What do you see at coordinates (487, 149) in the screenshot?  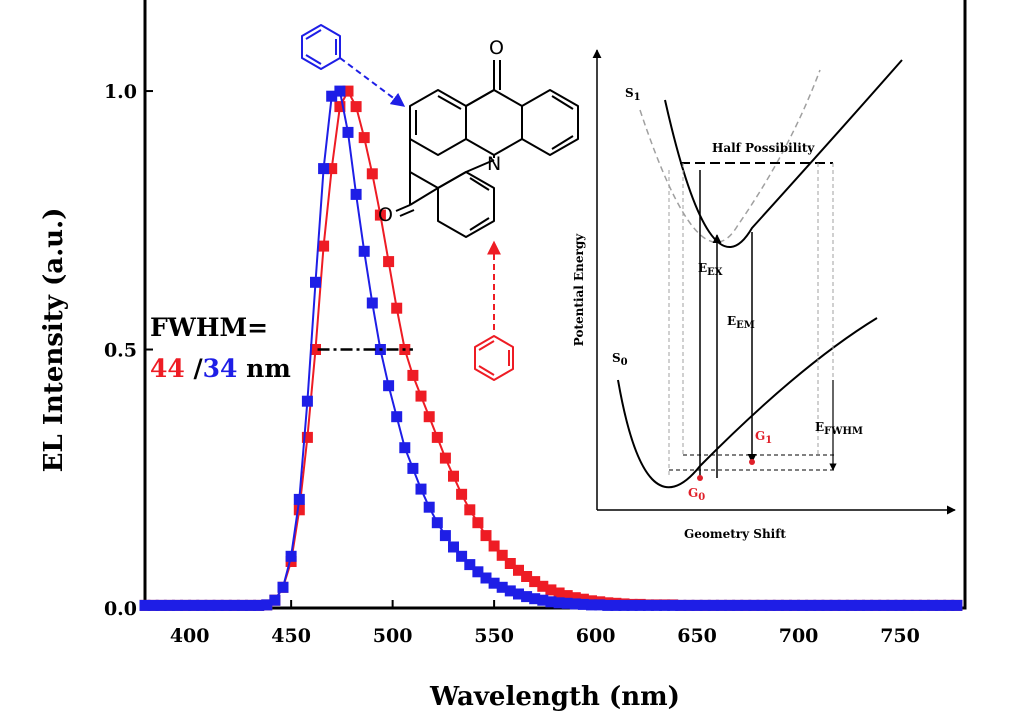 I see `core-skeleton` at bounding box center [487, 149].